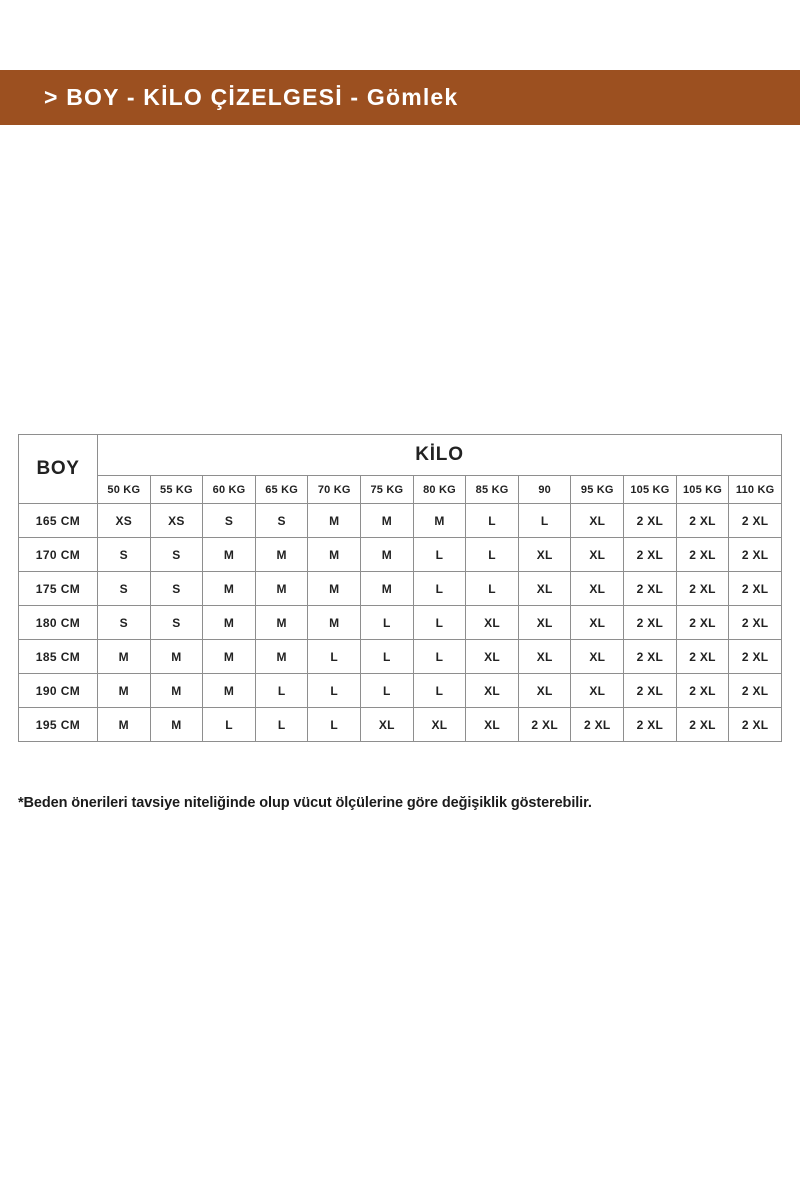 This screenshot has width=800, height=1200. I want to click on weight-column-header: 60 KG, so click(229, 489).